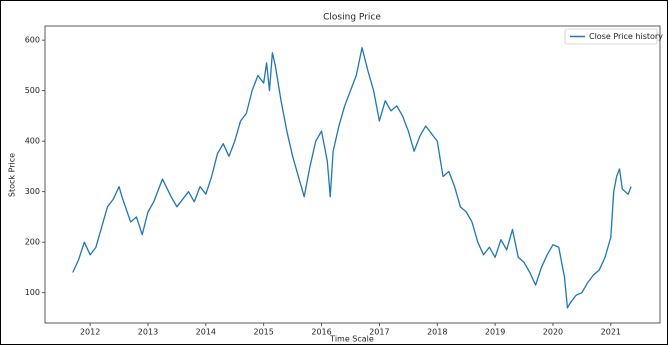  What do you see at coordinates (90, 332) in the screenshot?
I see `x-tick-label: 2012` at bounding box center [90, 332].